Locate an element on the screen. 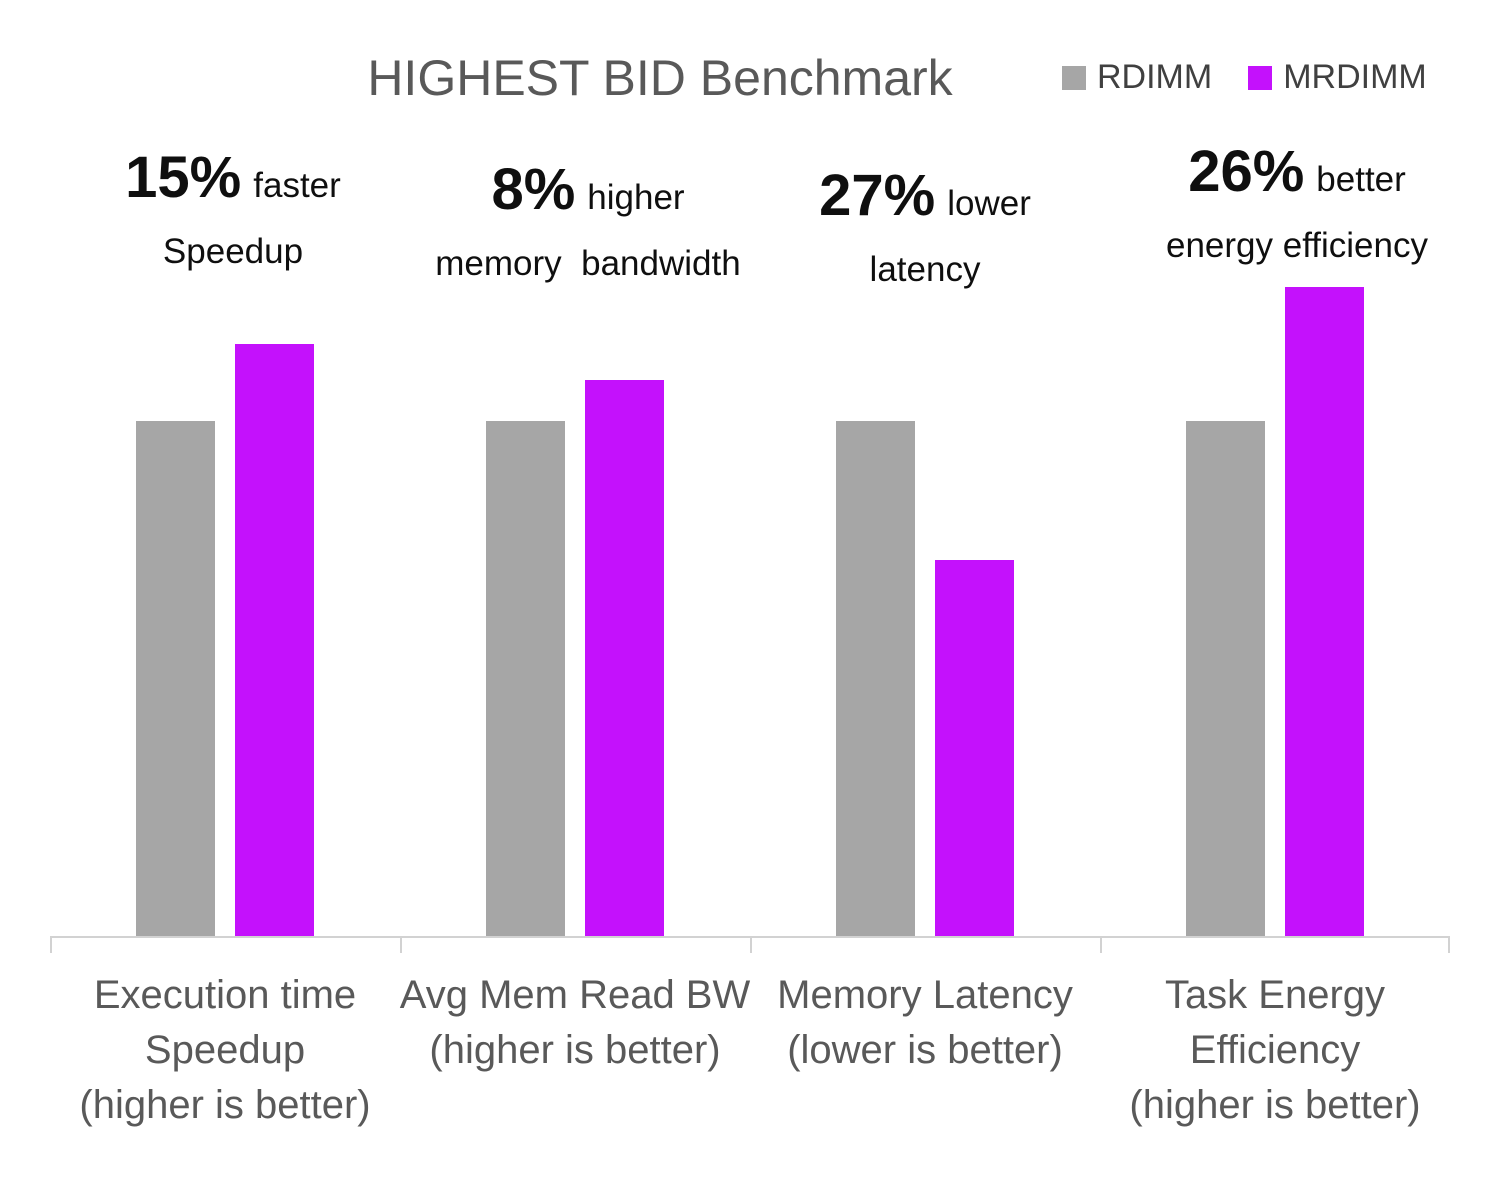 This screenshot has height=1180, width=1500. annotation-headline: 15% faster is located at coordinates (233, 185).